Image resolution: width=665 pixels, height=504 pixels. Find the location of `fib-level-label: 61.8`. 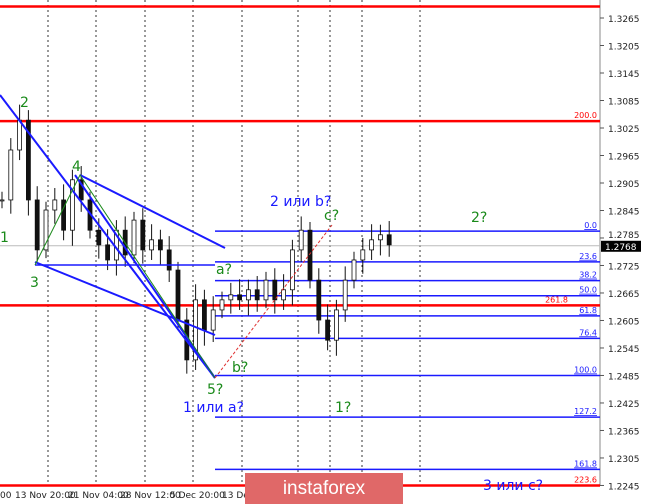

fib-level-label: 61.8 is located at coordinates (588, 310).